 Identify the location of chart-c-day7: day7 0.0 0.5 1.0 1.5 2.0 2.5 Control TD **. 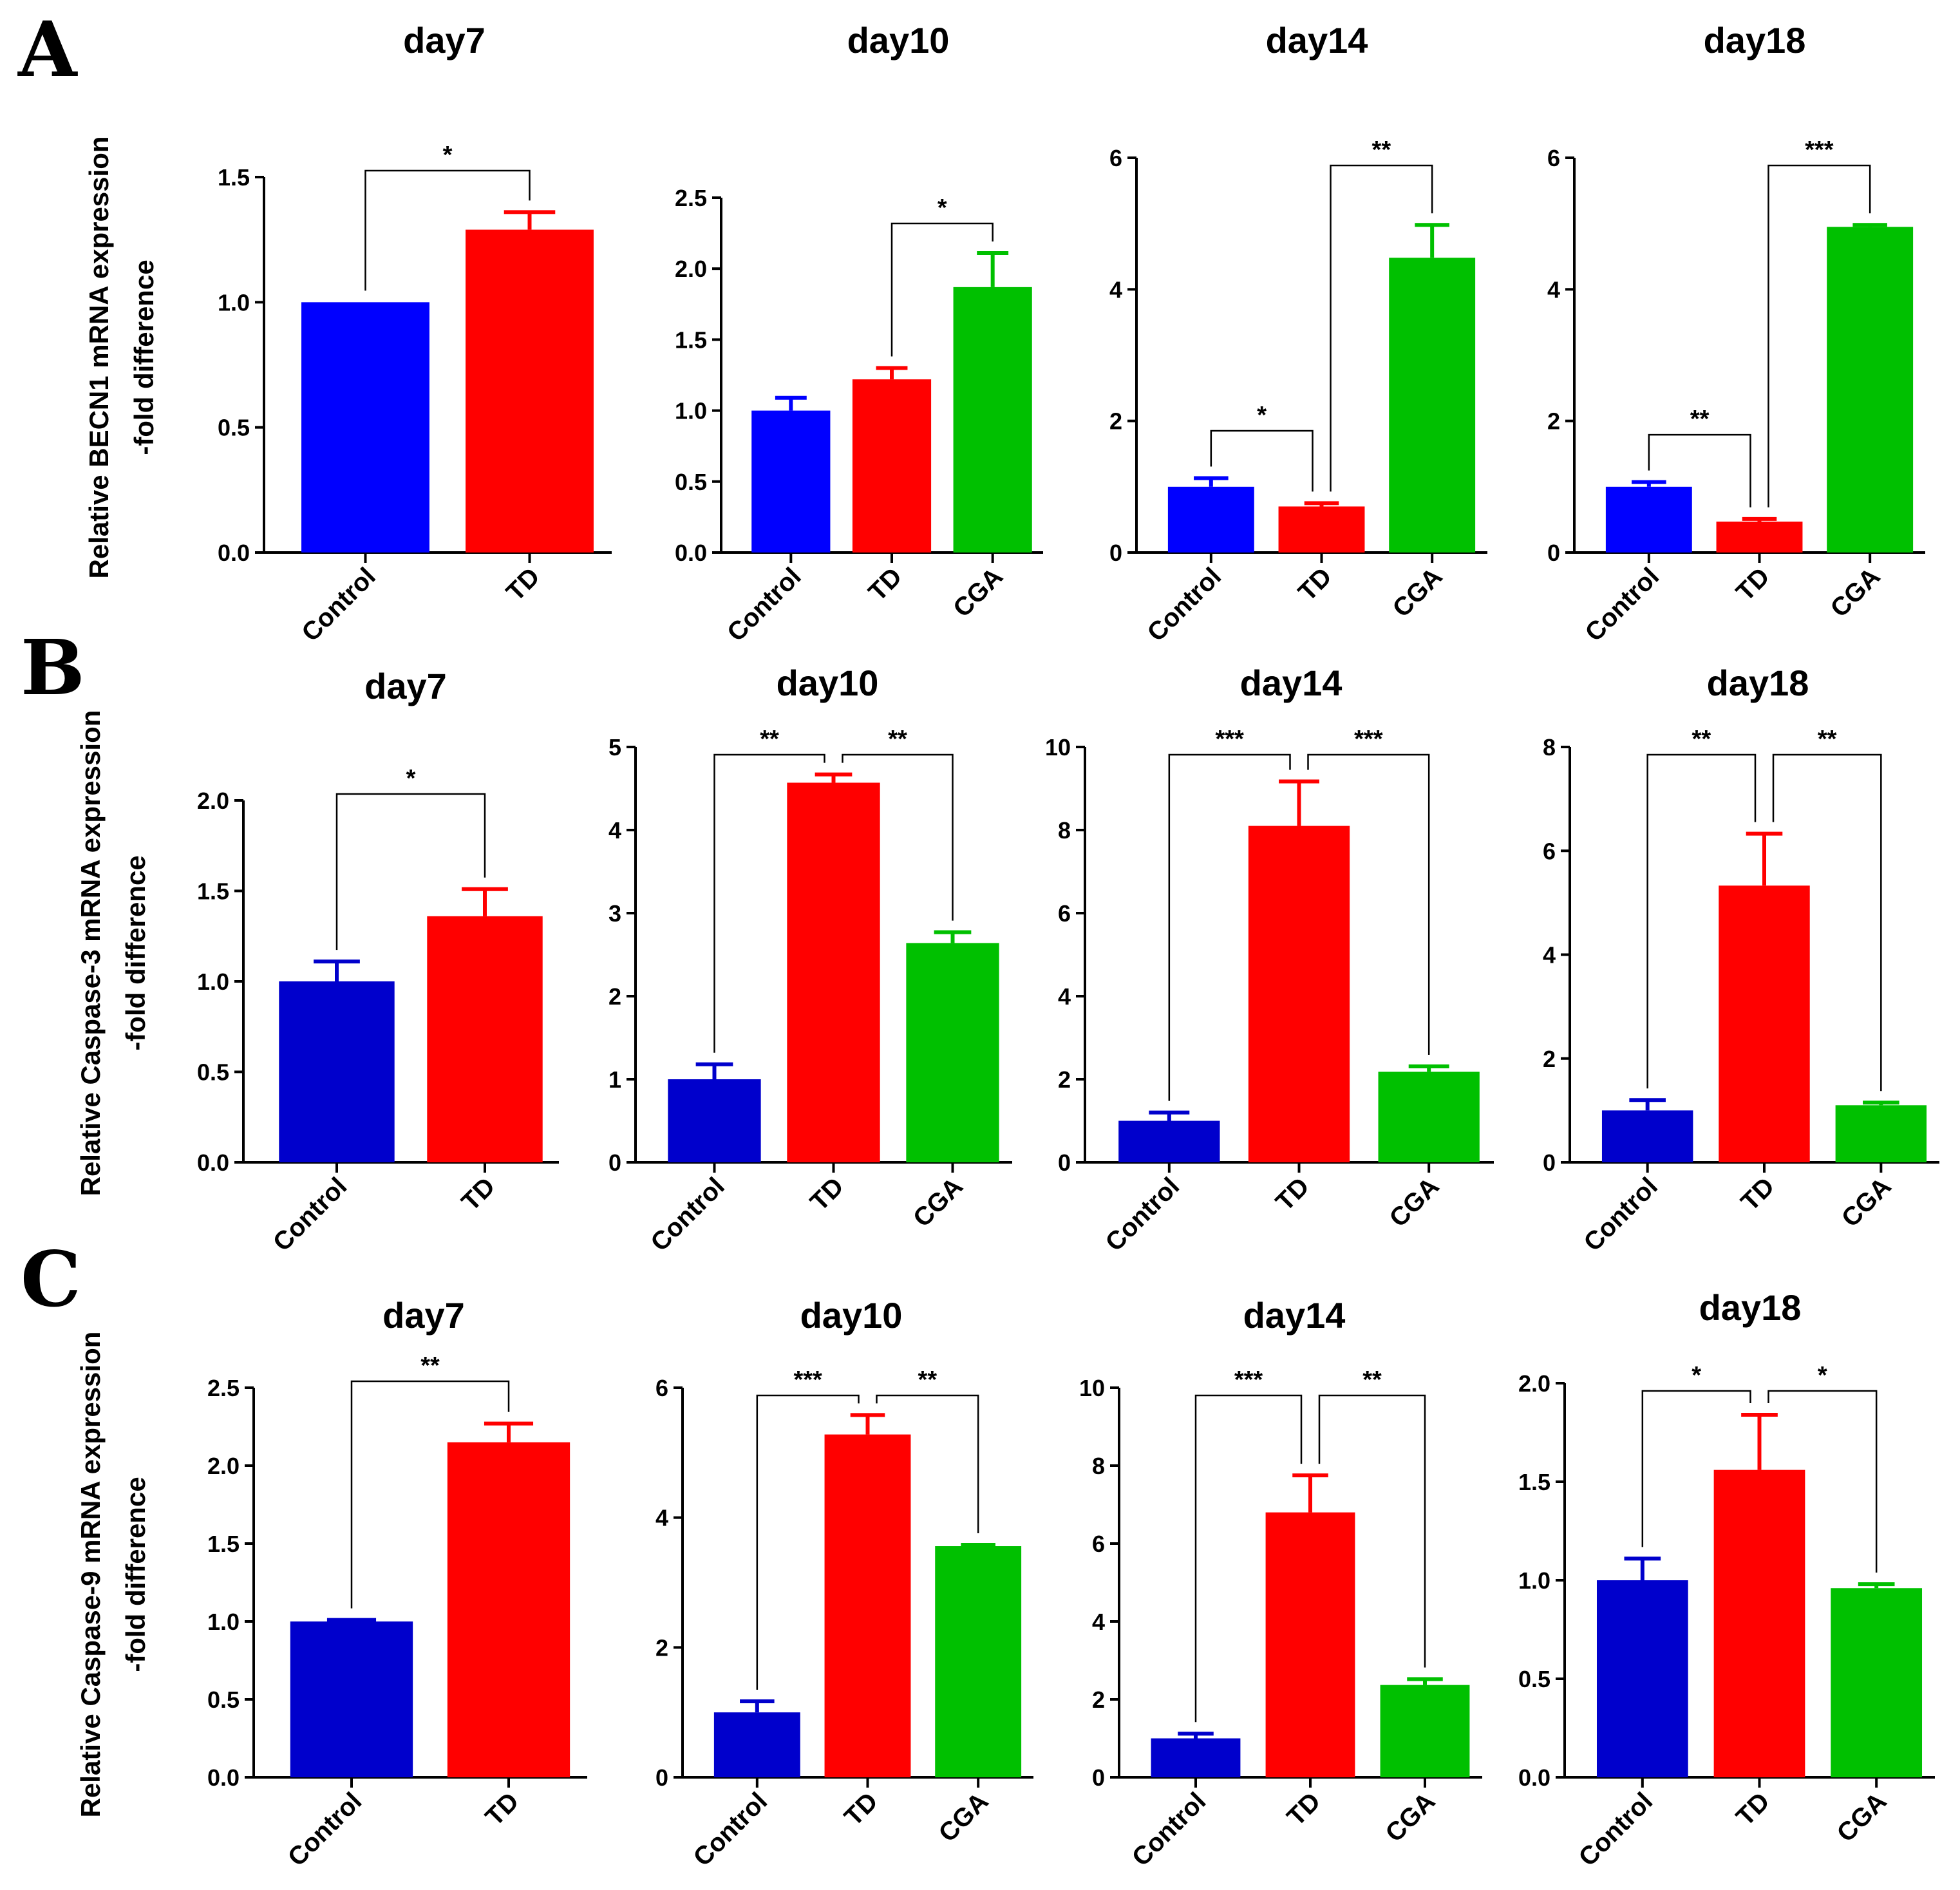
(397, 1583).